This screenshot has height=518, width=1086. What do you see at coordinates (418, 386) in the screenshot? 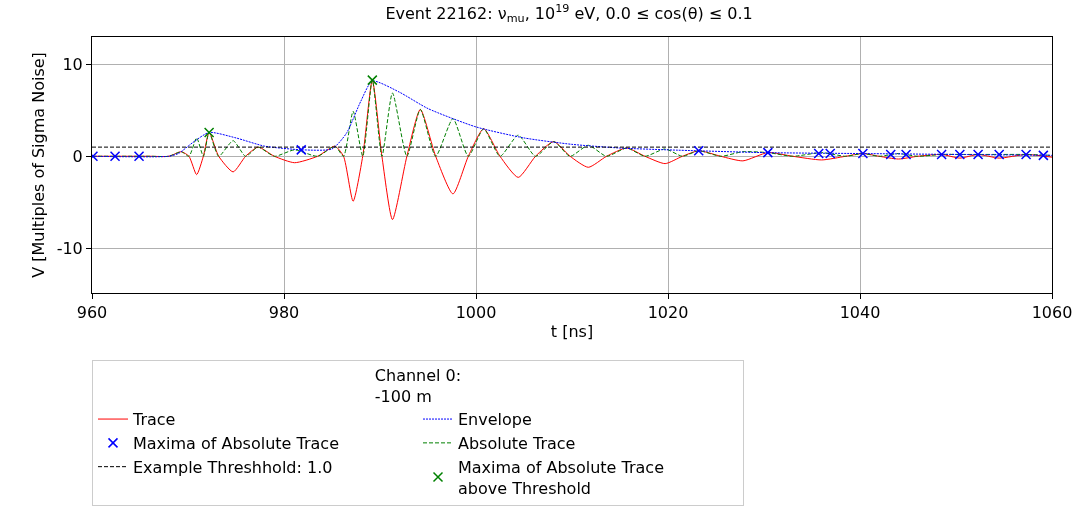
I see `legend-title: Channel 0: -100 m` at bounding box center [418, 386].